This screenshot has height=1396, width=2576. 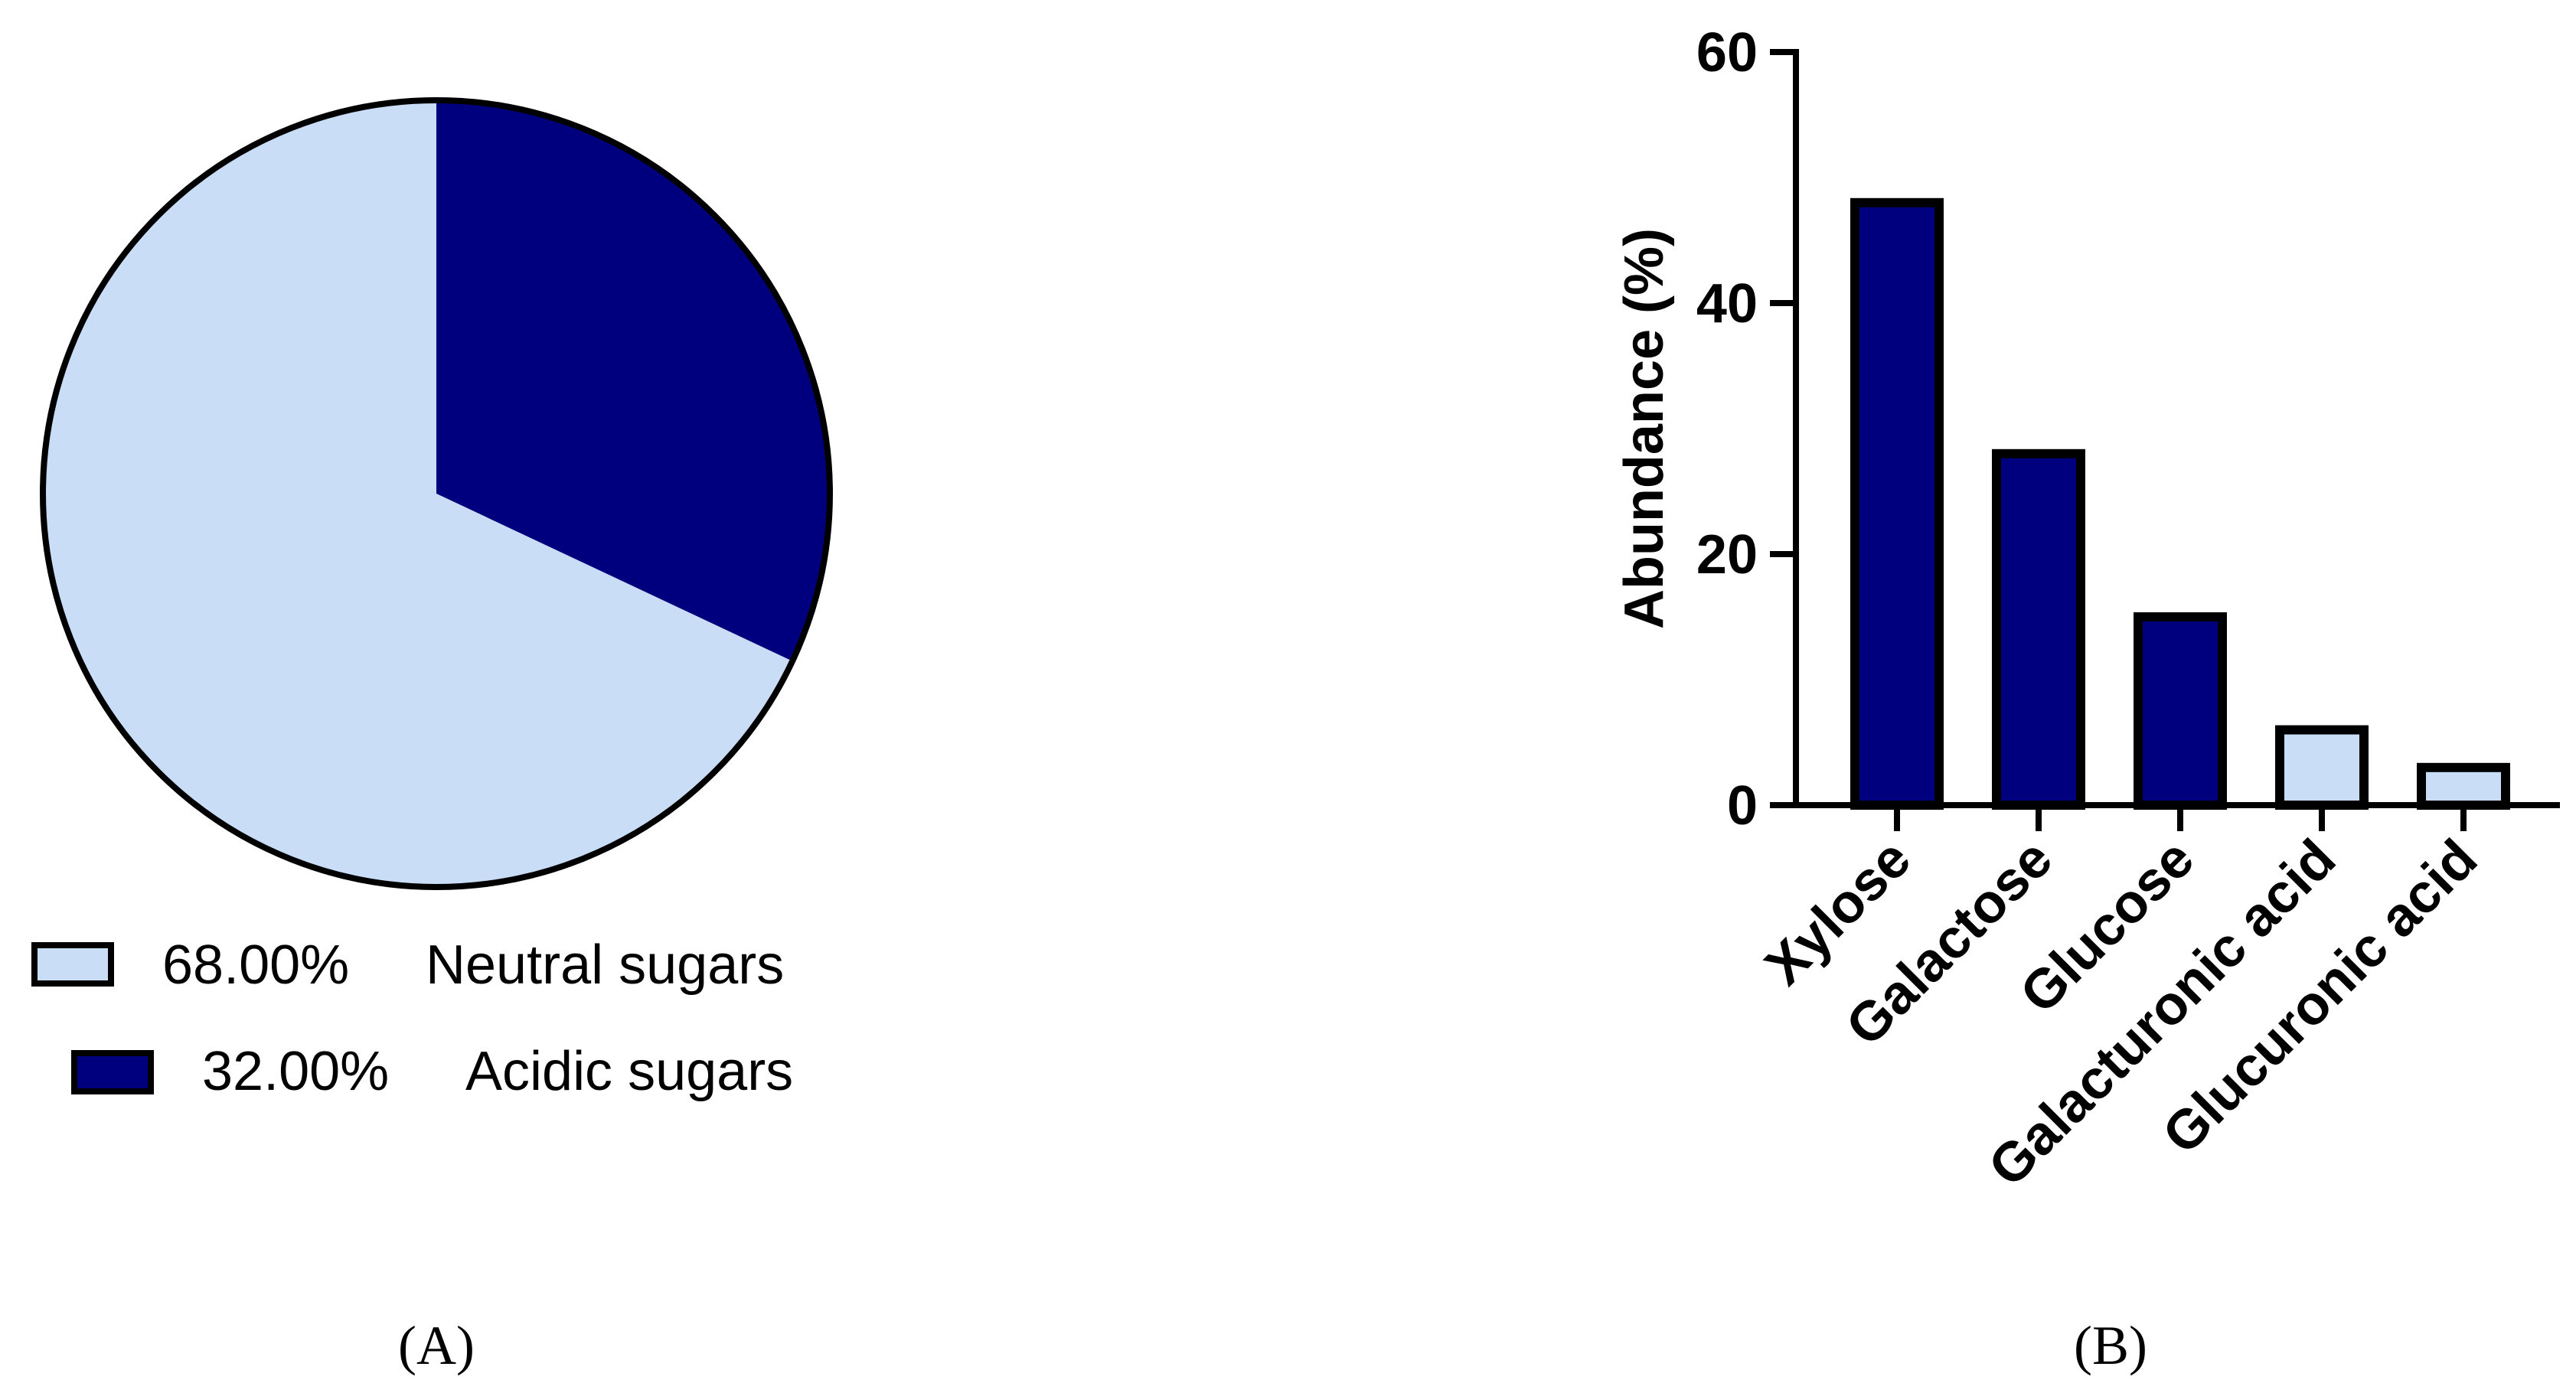 What do you see at coordinates (2322, 767) in the screenshot?
I see `bar-galacturonic-acid` at bounding box center [2322, 767].